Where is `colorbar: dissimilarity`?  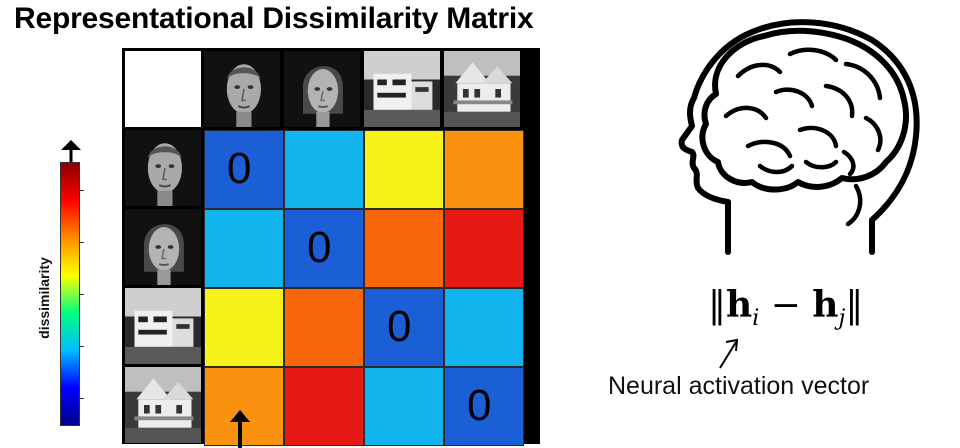
colorbar: dissimilarity is located at coordinates (62, 285).